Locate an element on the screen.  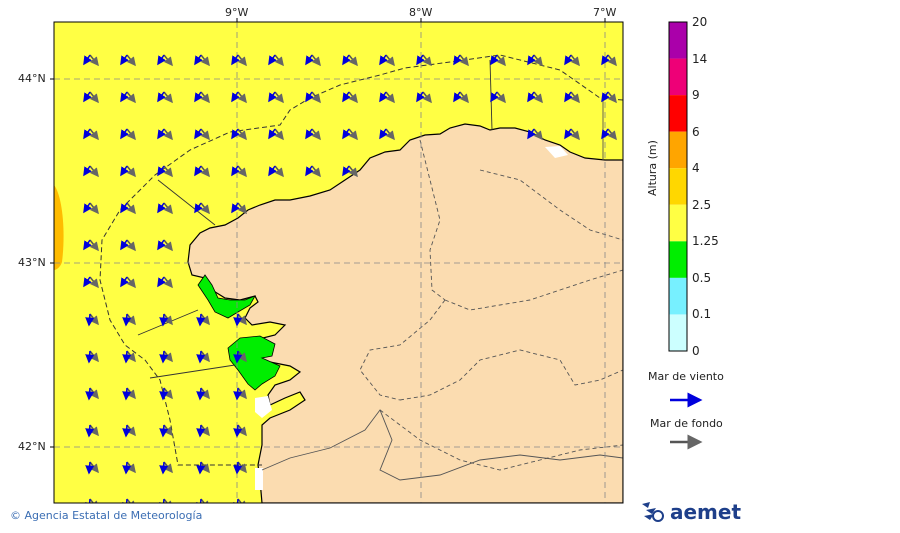
legend-level-2-5: 2.5 is located at coordinates (702, 205).